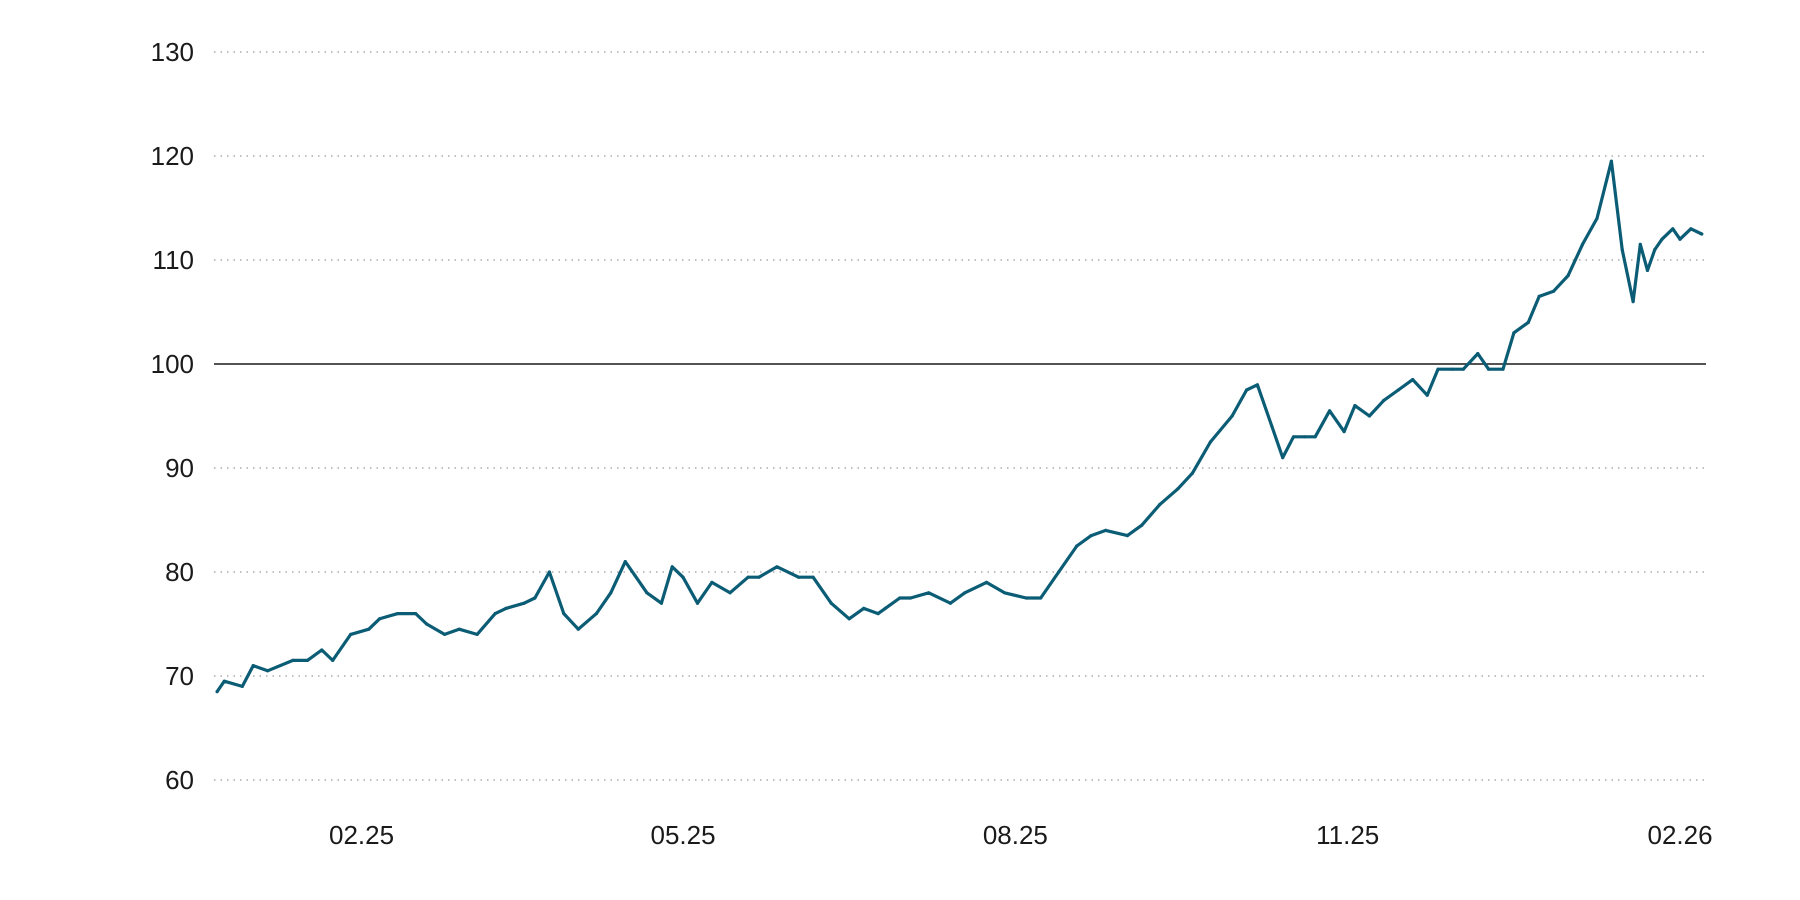 The width and height of the screenshot is (1800, 900). What do you see at coordinates (172, 52) in the screenshot?
I see `y-tick-label: 130` at bounding box center [172, 52].